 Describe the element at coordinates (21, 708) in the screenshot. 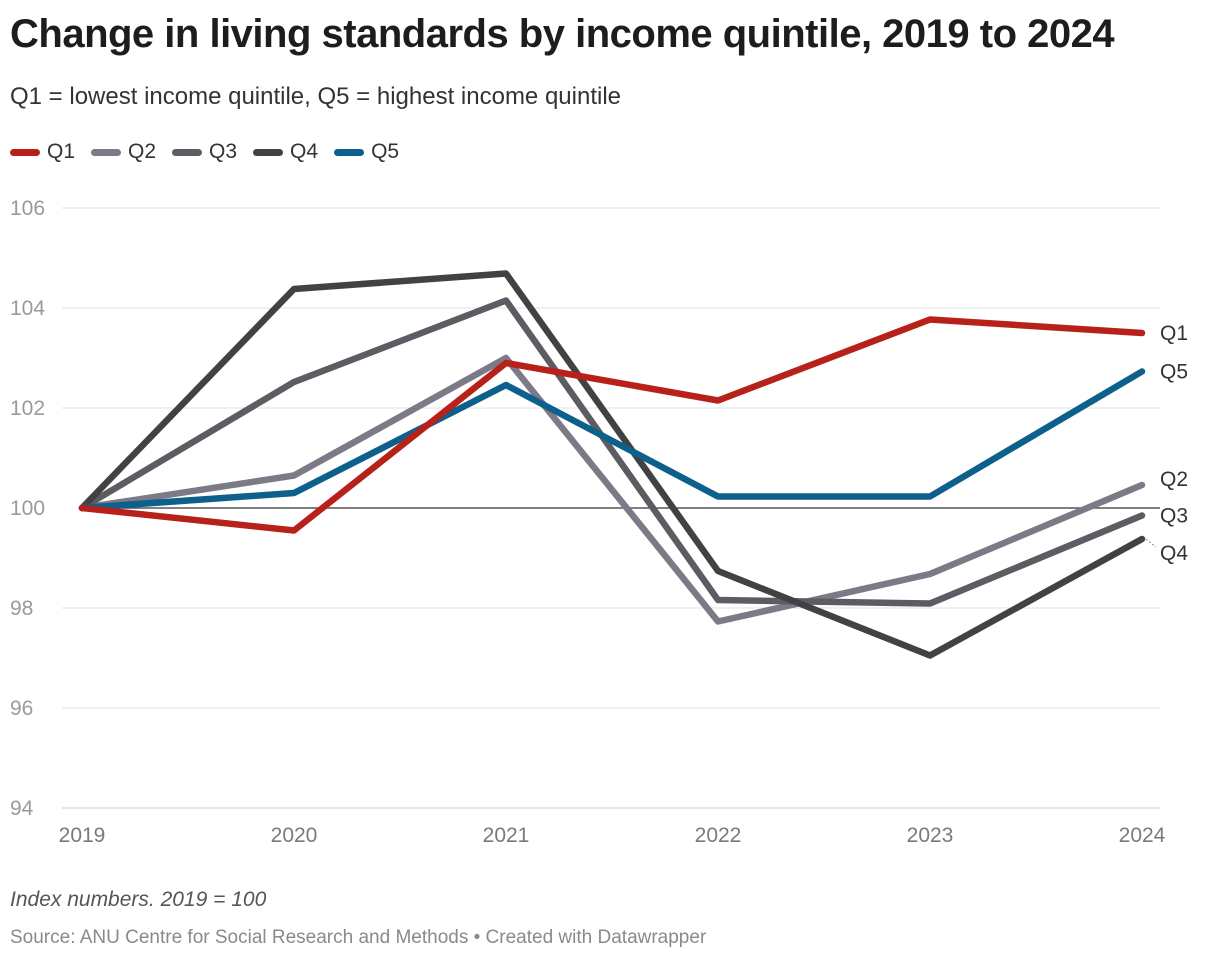

I see `y-tick-label: 96` at that location.